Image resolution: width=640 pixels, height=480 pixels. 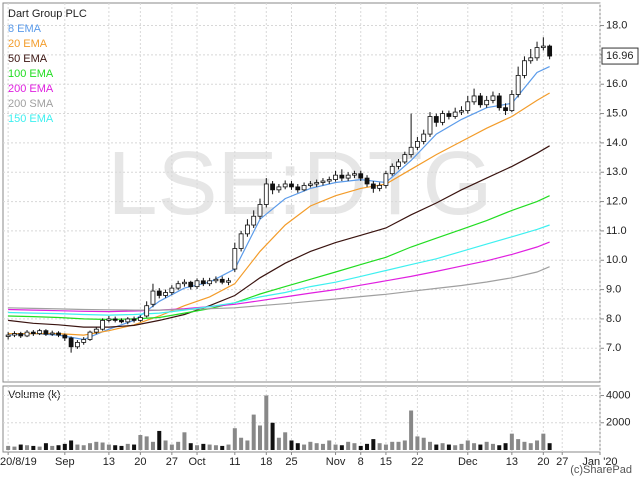 I want to click on legend-entry: 100 EMA, so click(x=31, y=74).